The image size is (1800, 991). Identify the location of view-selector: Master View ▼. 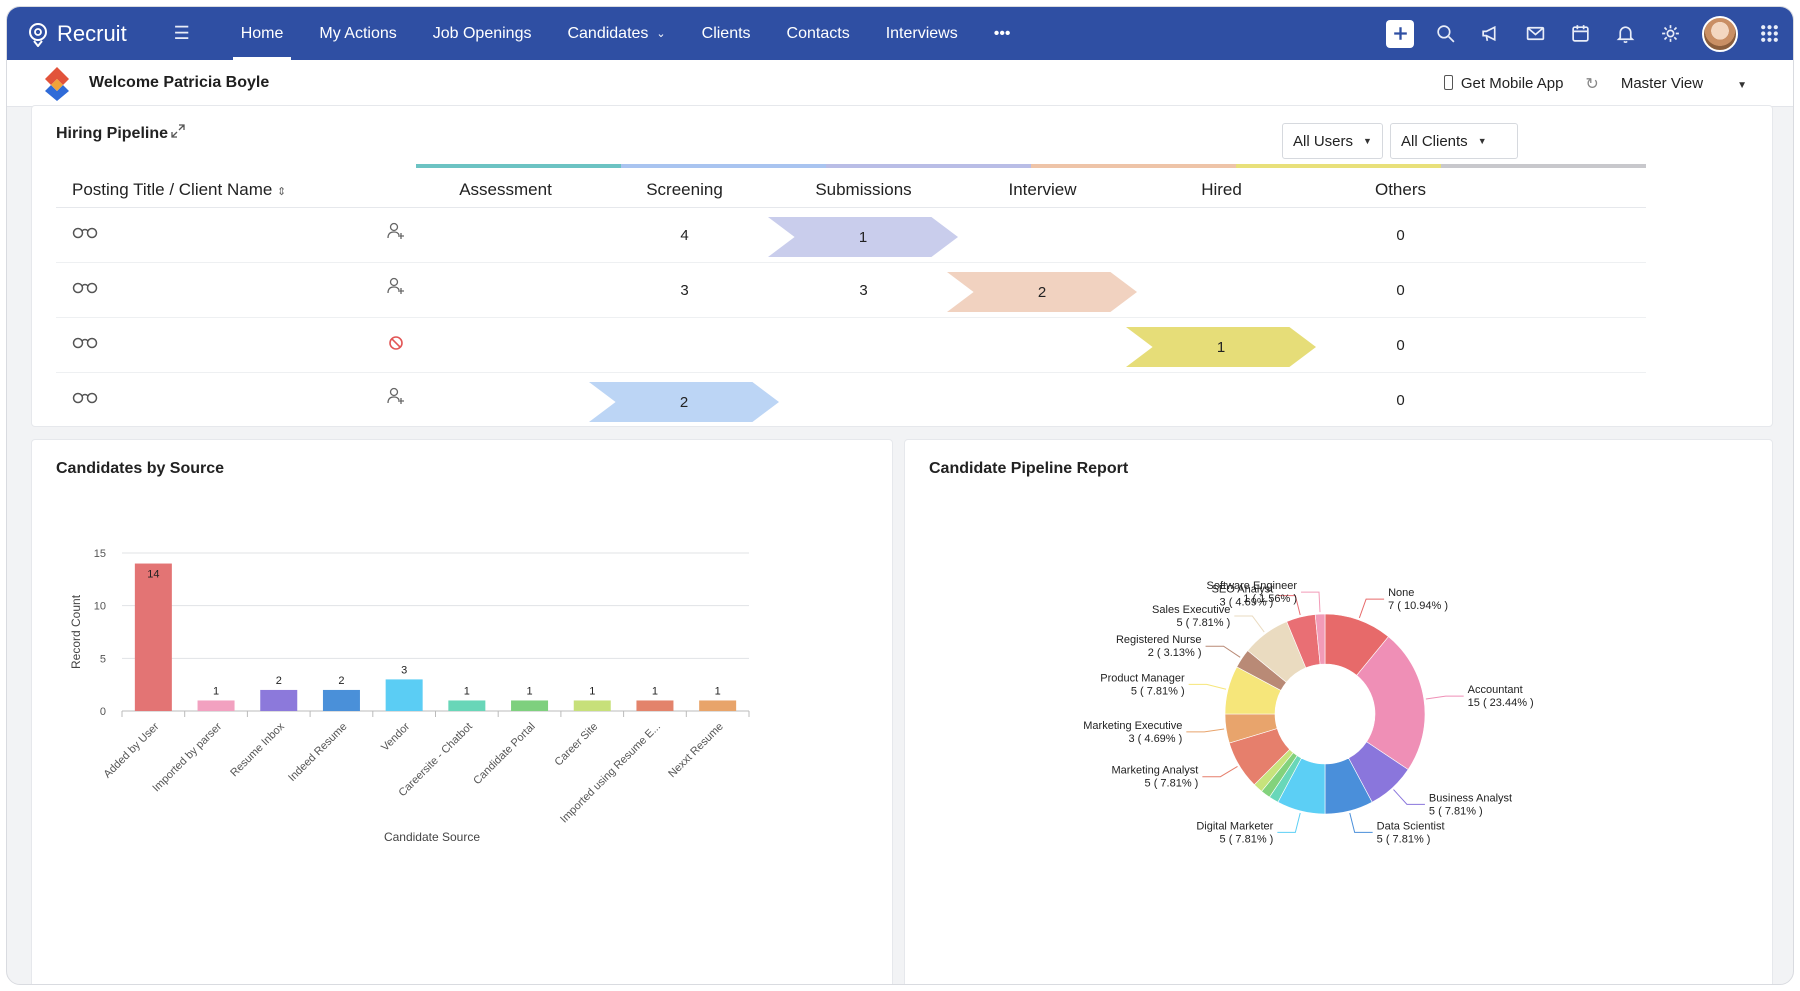
(1684, 83).